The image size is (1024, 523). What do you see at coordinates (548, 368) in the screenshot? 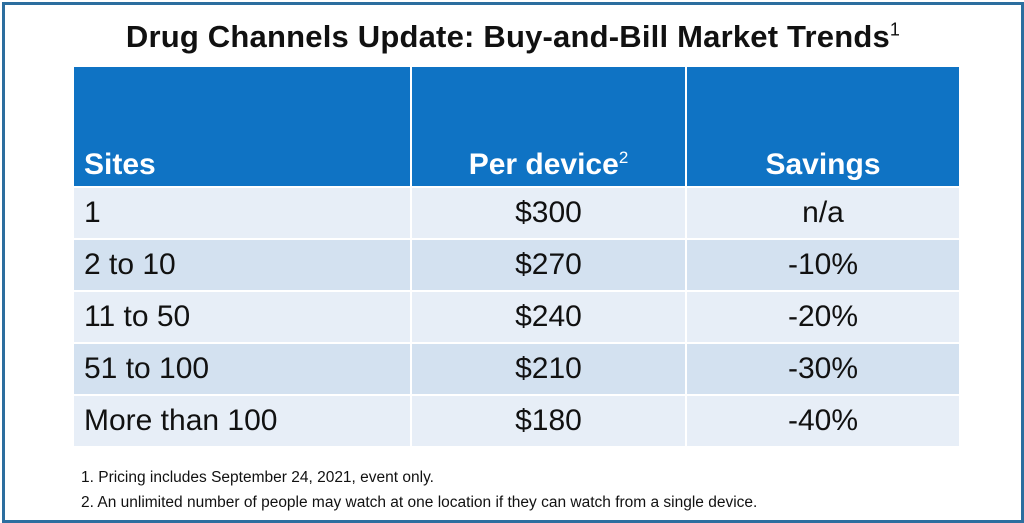
I see `cell-per-device: $210` at bounding box center [548, 368].